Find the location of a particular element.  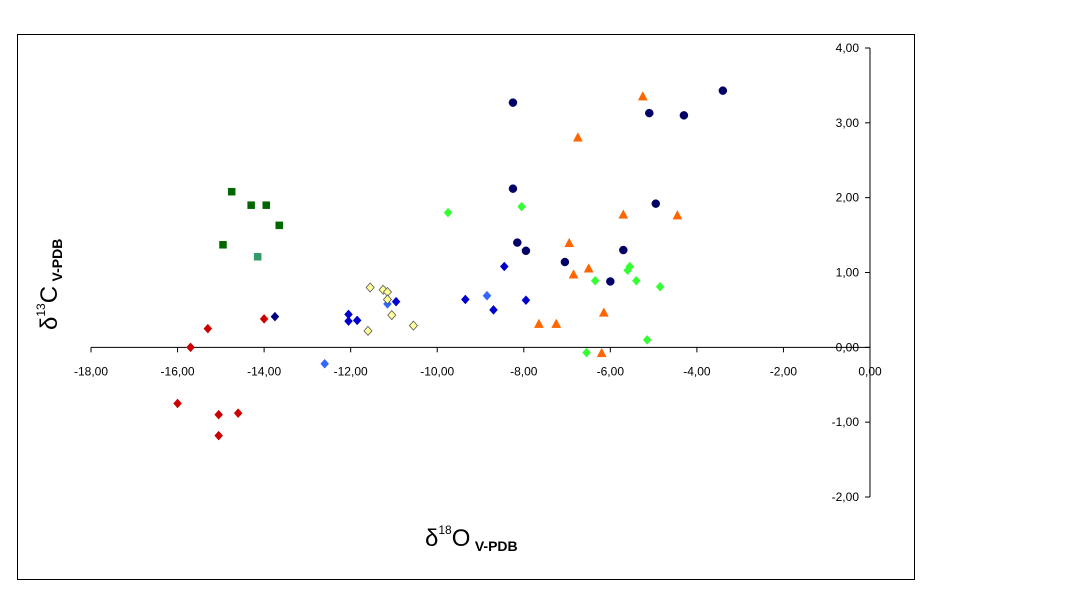

x-tick-label: -10,00 is located at coordinates (437, 371).